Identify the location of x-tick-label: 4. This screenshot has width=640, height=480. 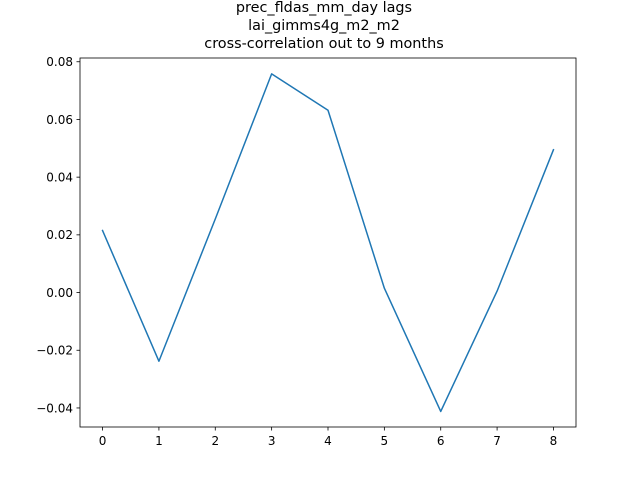
(328, 441).